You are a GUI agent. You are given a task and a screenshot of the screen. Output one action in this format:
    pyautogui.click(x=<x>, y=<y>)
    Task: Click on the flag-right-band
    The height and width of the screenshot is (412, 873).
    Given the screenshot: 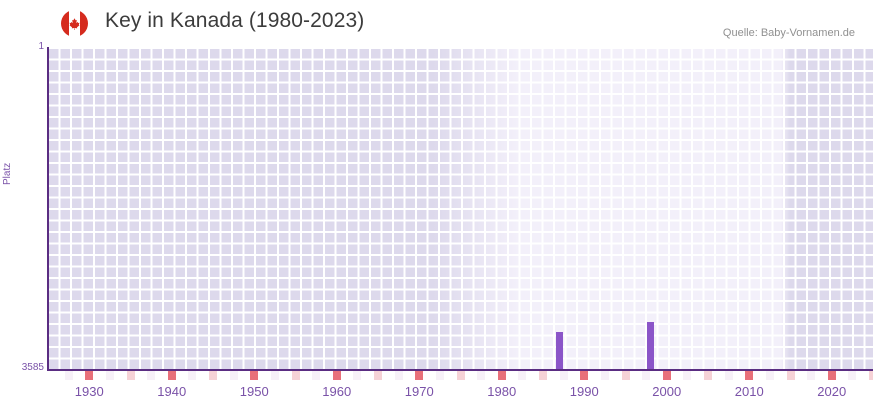 What is the action you would take?
    pyautogui.click(x=84, y=23)
    